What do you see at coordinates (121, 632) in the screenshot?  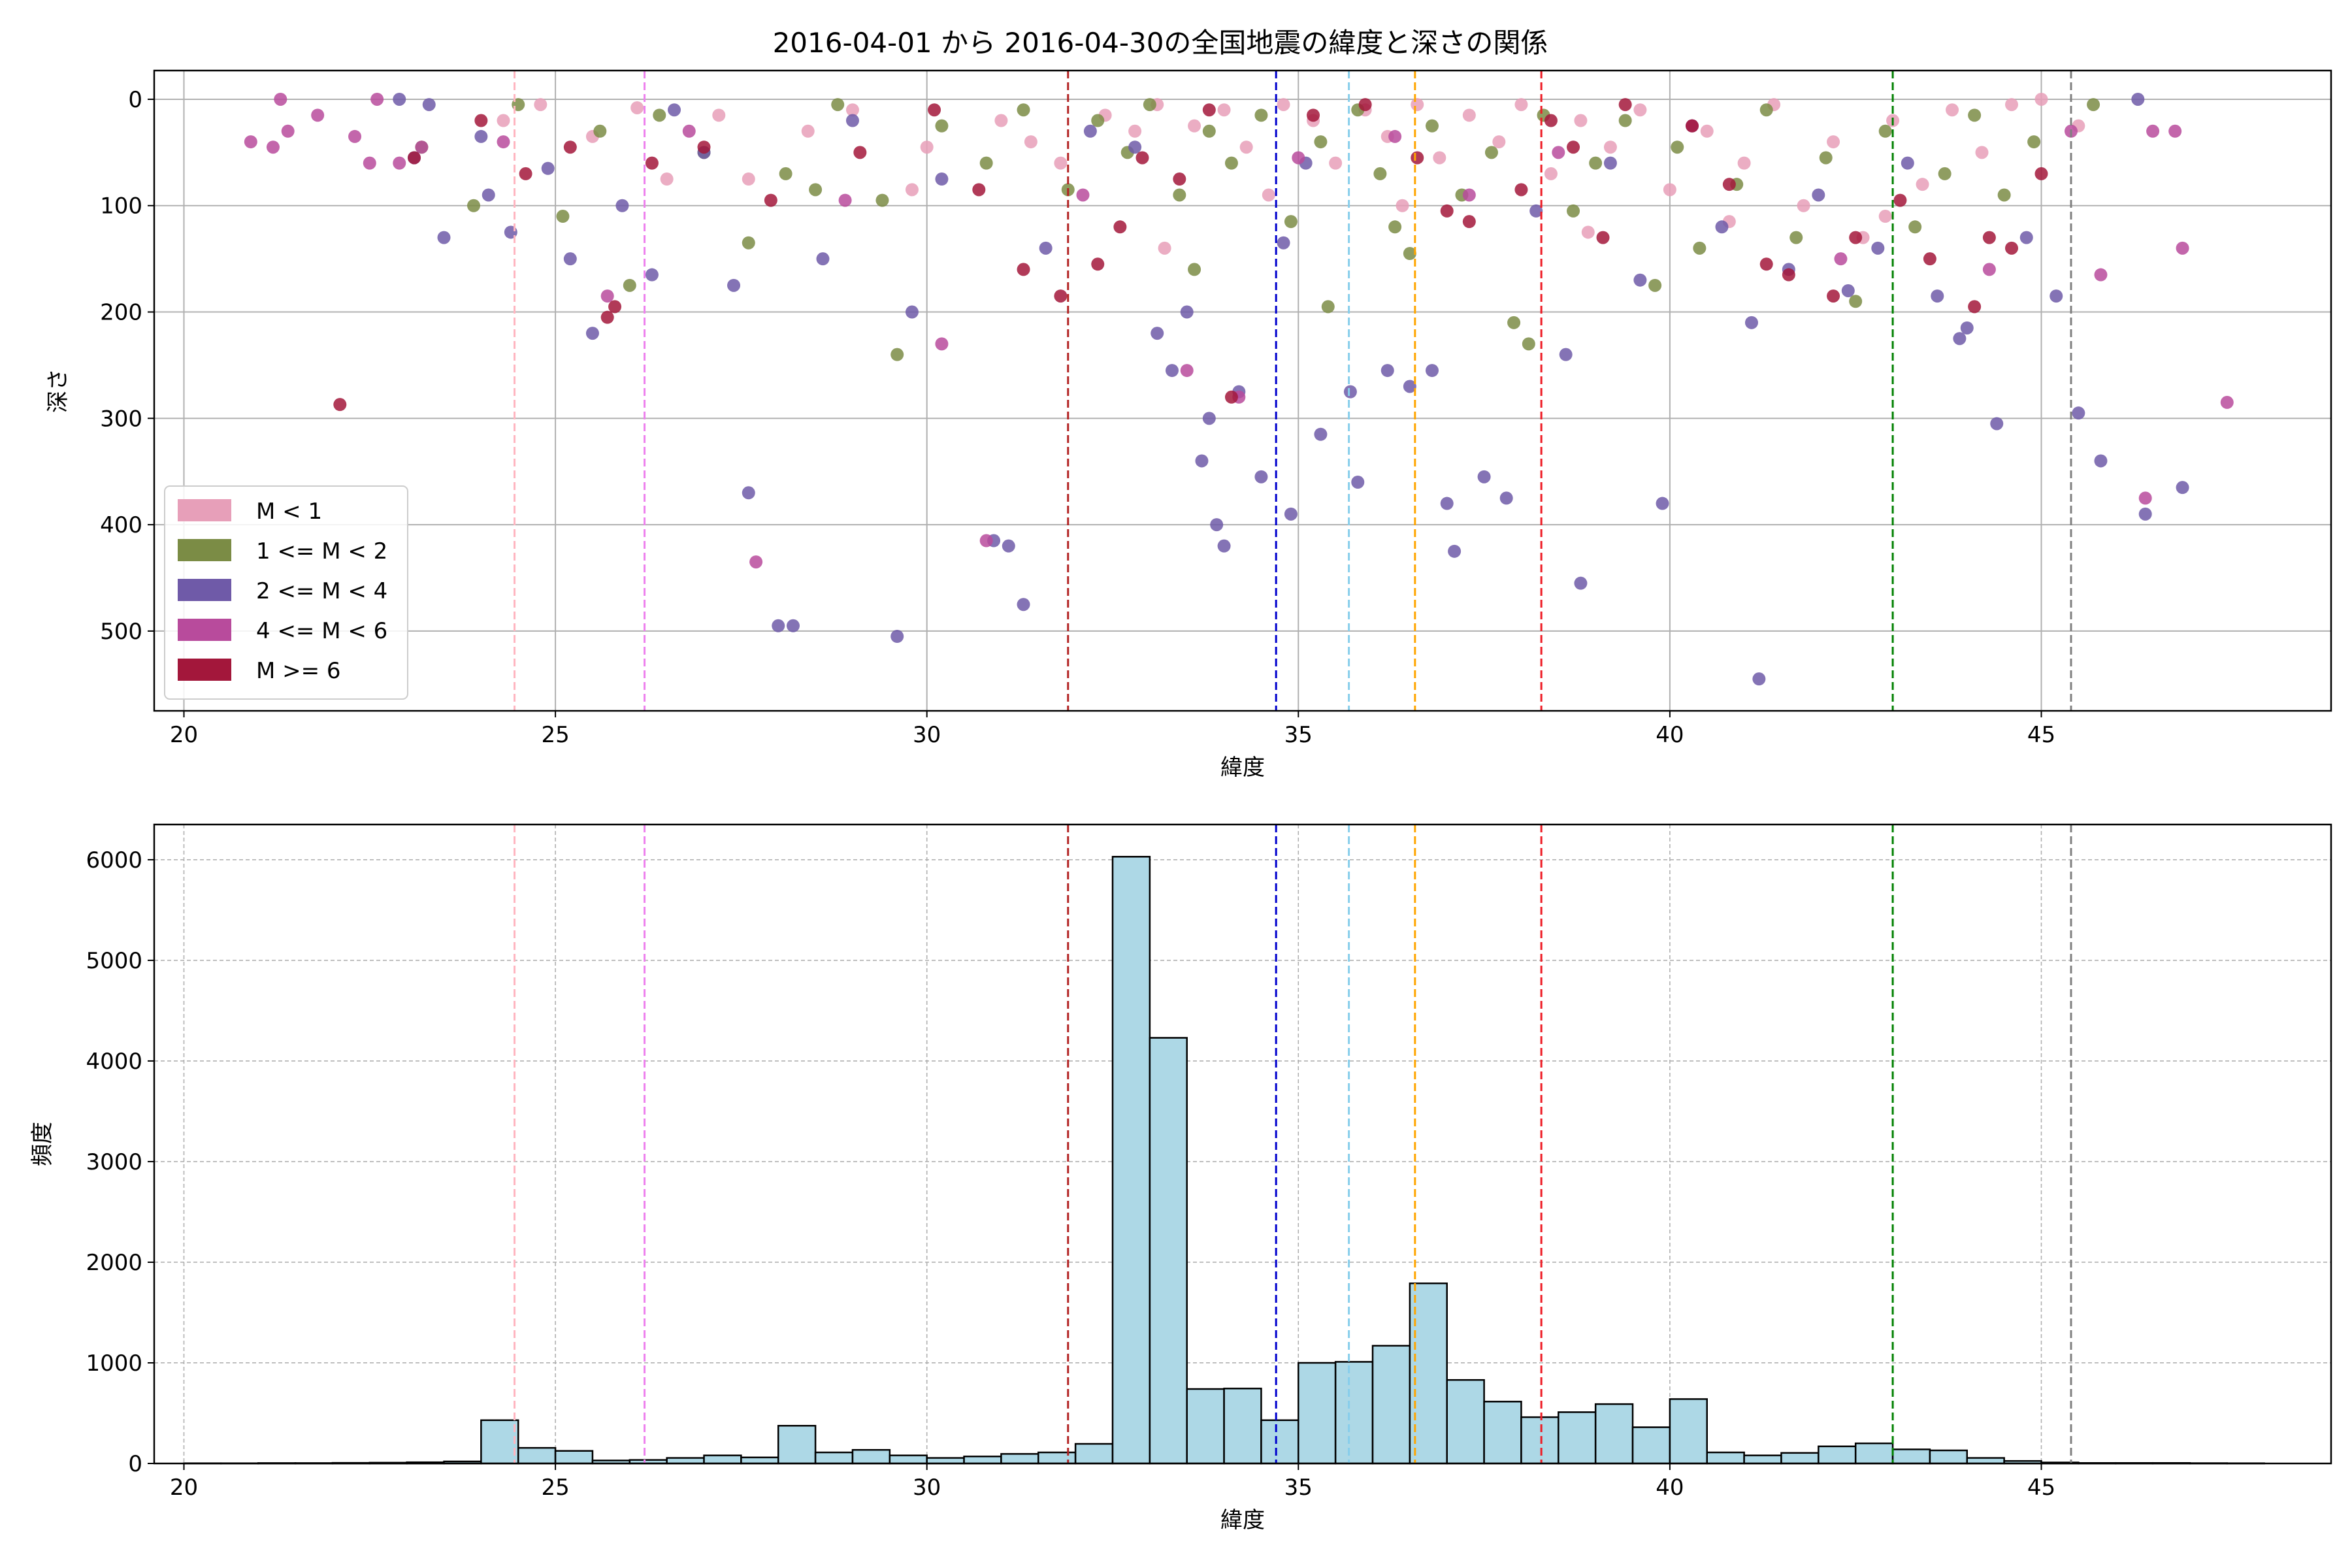 I see `scatter-y-tick-label: 500` at bounding box center [121, 632].